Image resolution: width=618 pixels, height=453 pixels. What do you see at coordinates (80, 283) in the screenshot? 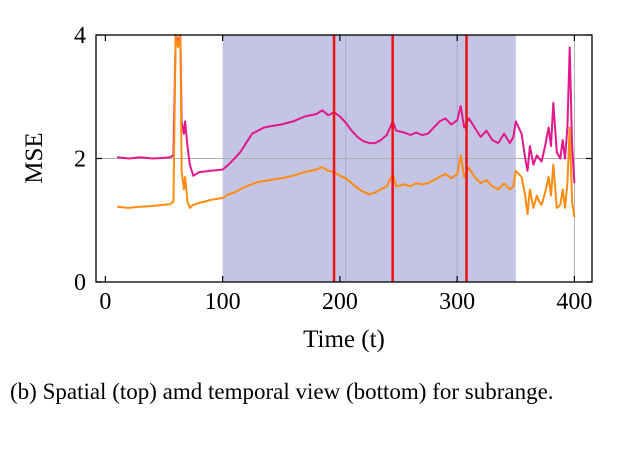
I see `y-tick-label: 0` at bounding box center [80, 283].